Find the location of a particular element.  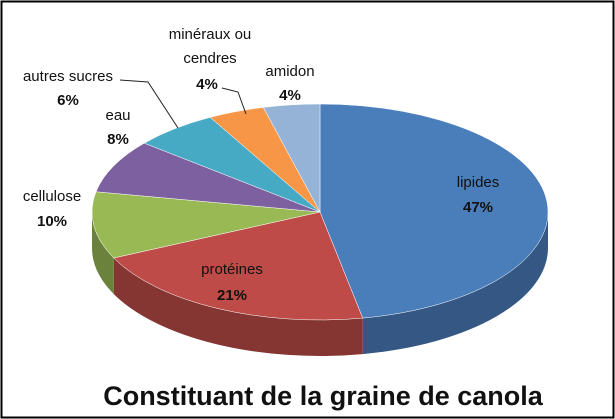

slice-value-label: 8% is located at coordinates (118, 139).